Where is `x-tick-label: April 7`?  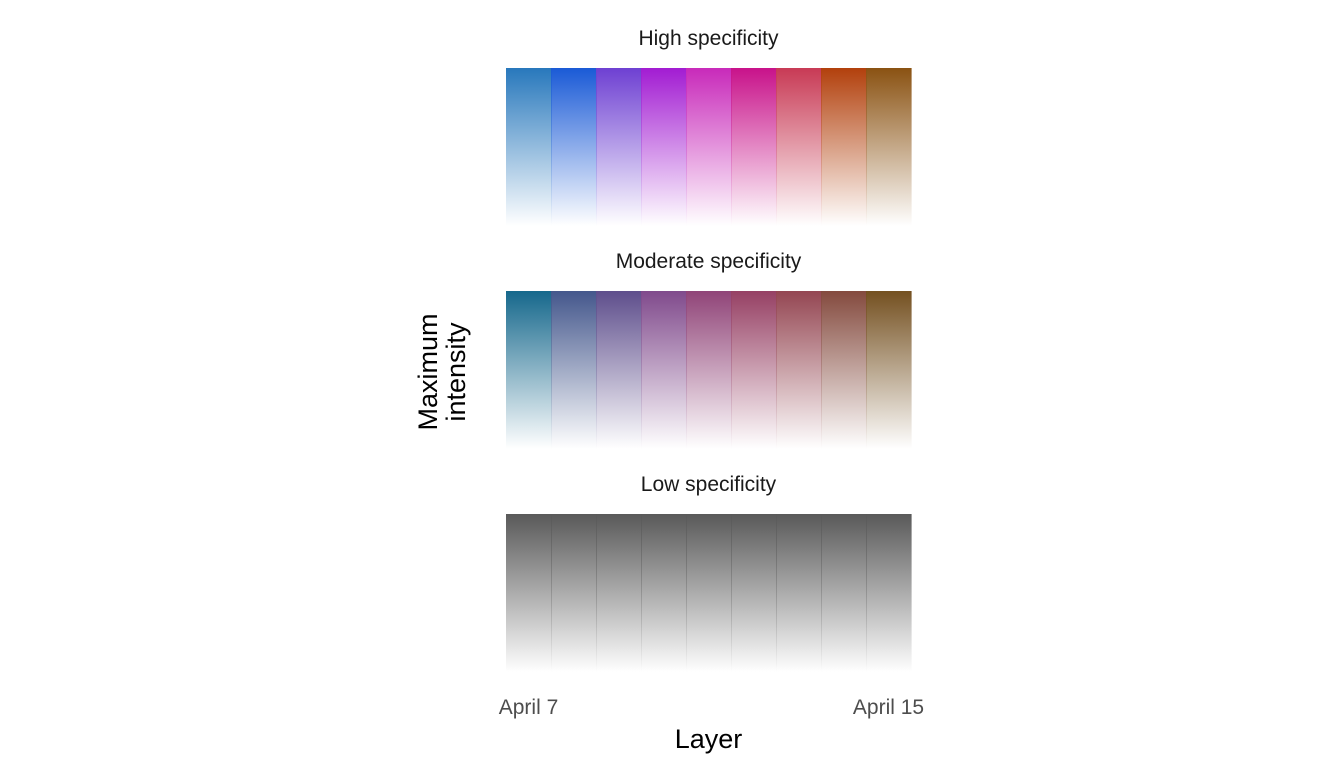
x-tick-label: April 7 is located at coordinates (529, 707).